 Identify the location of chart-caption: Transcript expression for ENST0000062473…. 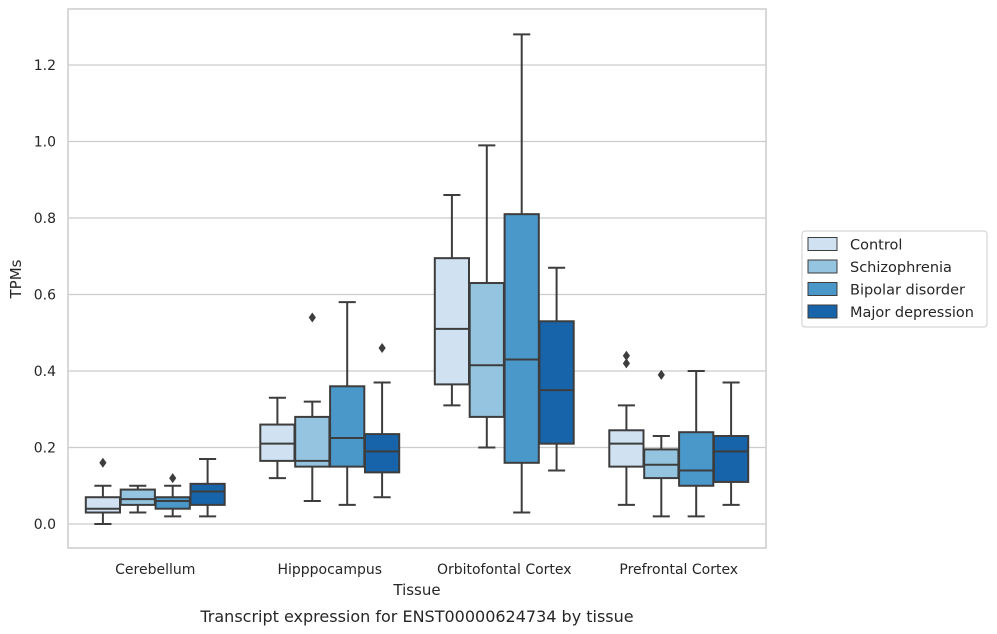
(416, 616).